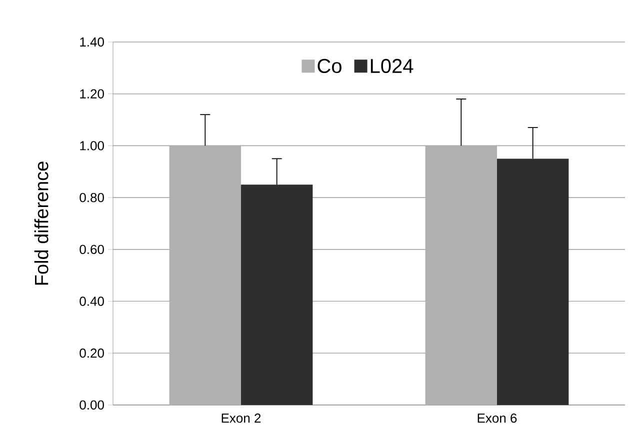  What do you see at coordinates (92, 145) in the screenshot?
I see `y-tick-label: 1.00` at bounding box center [92, 145].